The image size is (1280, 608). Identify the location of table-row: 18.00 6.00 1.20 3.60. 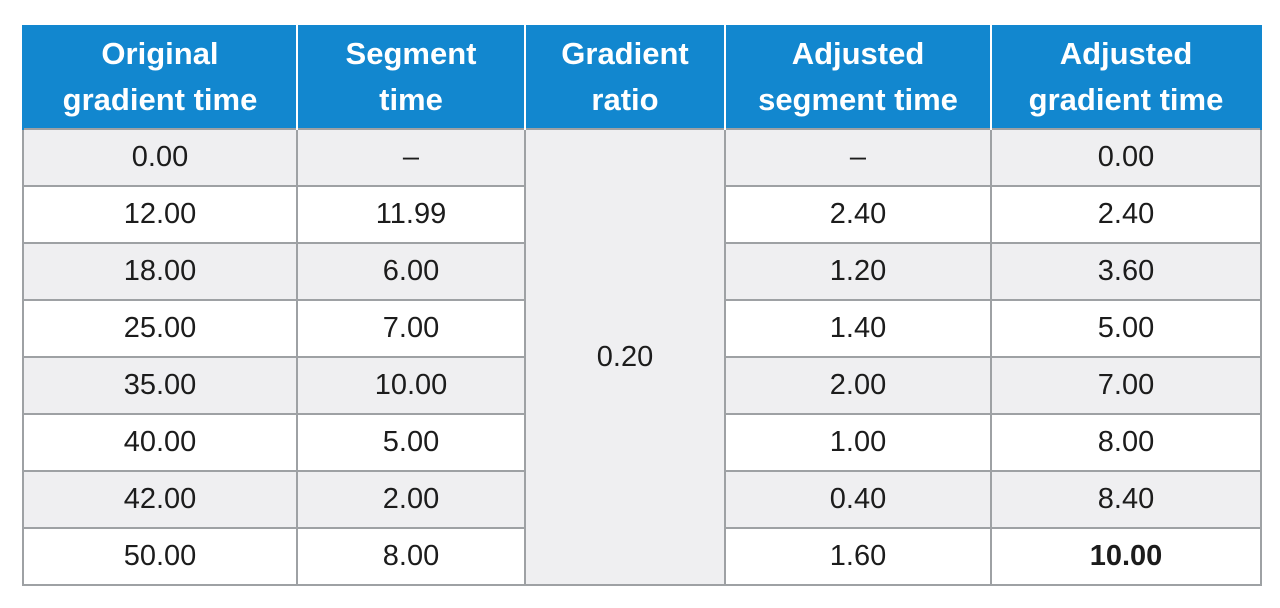
(642, 271).